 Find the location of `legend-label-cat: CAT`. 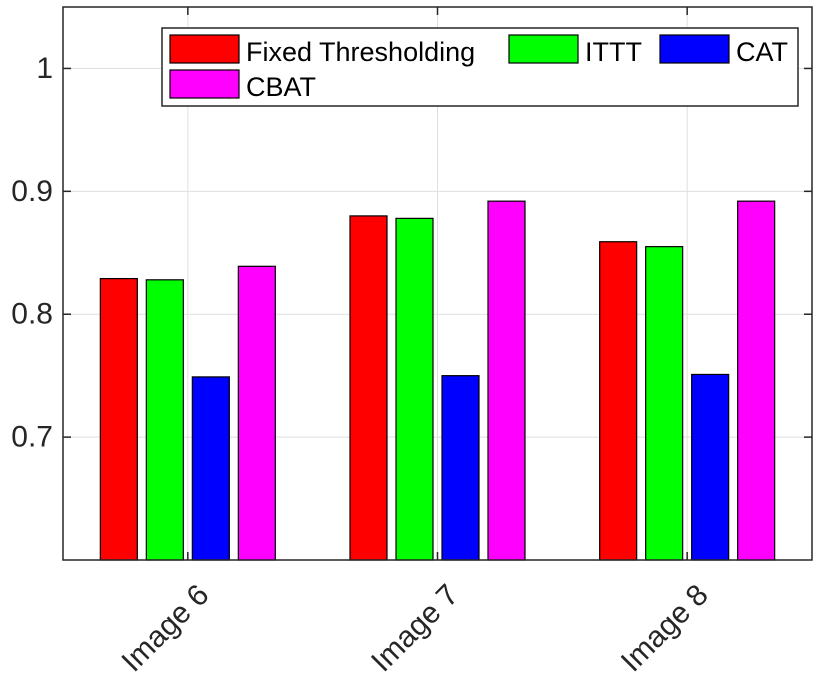

legend-label-cat: CAT is located at coordinates (762, 52).